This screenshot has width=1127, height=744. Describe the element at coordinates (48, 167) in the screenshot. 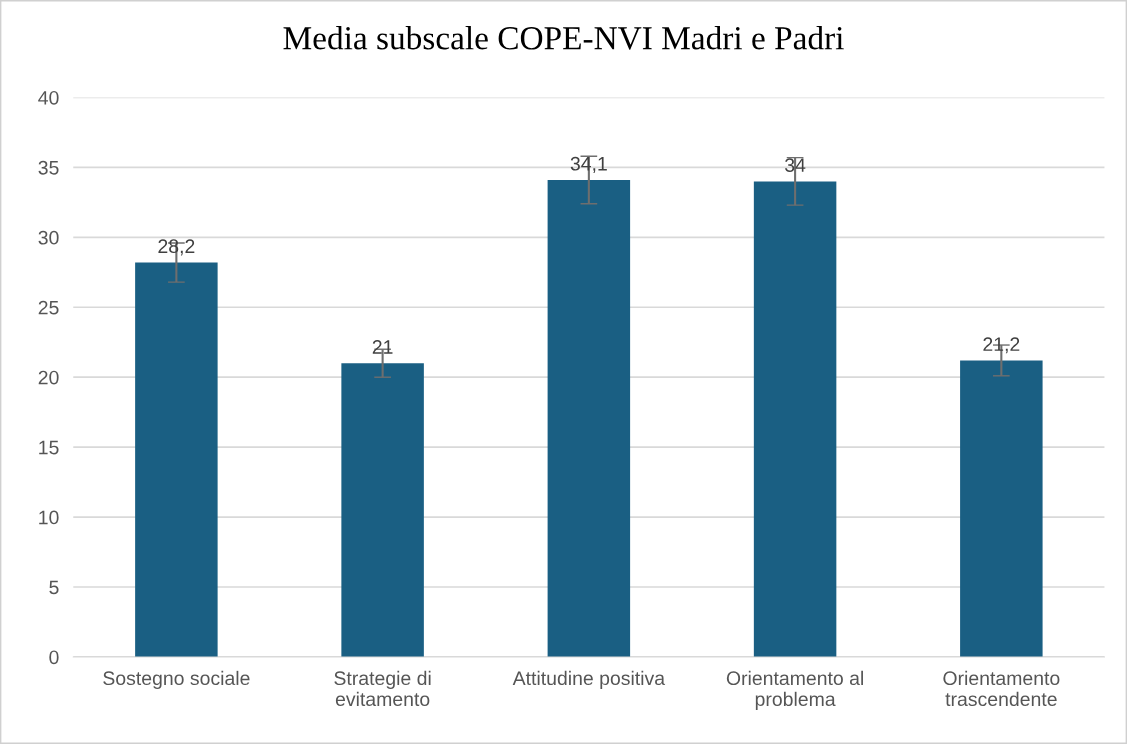

I see `y-tick-label: 35` at that location.